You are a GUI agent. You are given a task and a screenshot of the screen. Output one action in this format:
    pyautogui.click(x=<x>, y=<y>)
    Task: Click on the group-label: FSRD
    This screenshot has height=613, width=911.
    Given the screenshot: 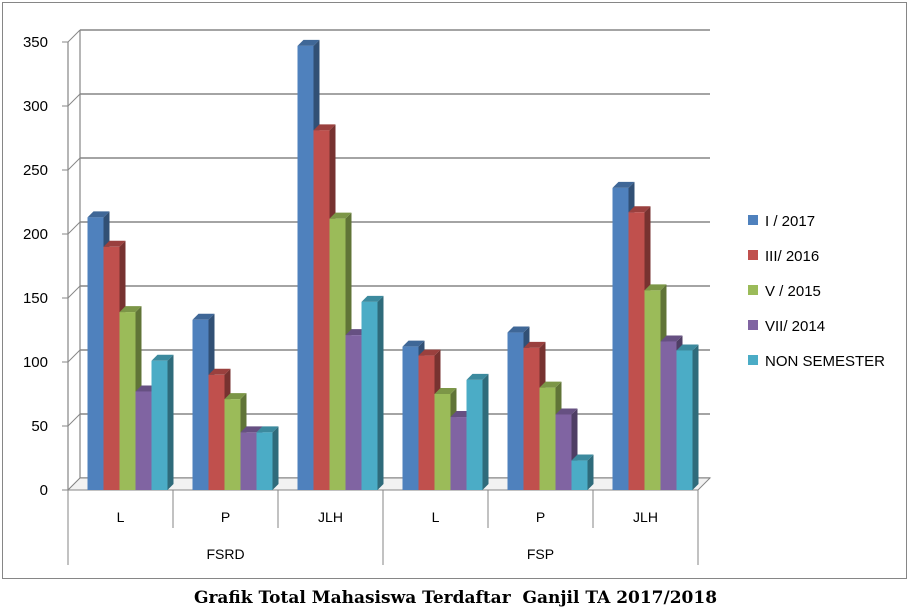 What is the action you would take?
    pyautogui.click(x=225, y=554)
    